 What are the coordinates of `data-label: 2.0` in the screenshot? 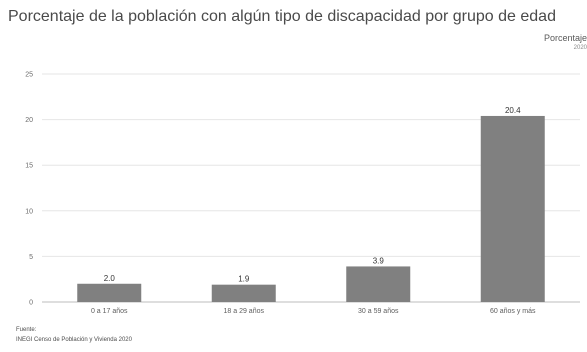 It's located at (110, 278).